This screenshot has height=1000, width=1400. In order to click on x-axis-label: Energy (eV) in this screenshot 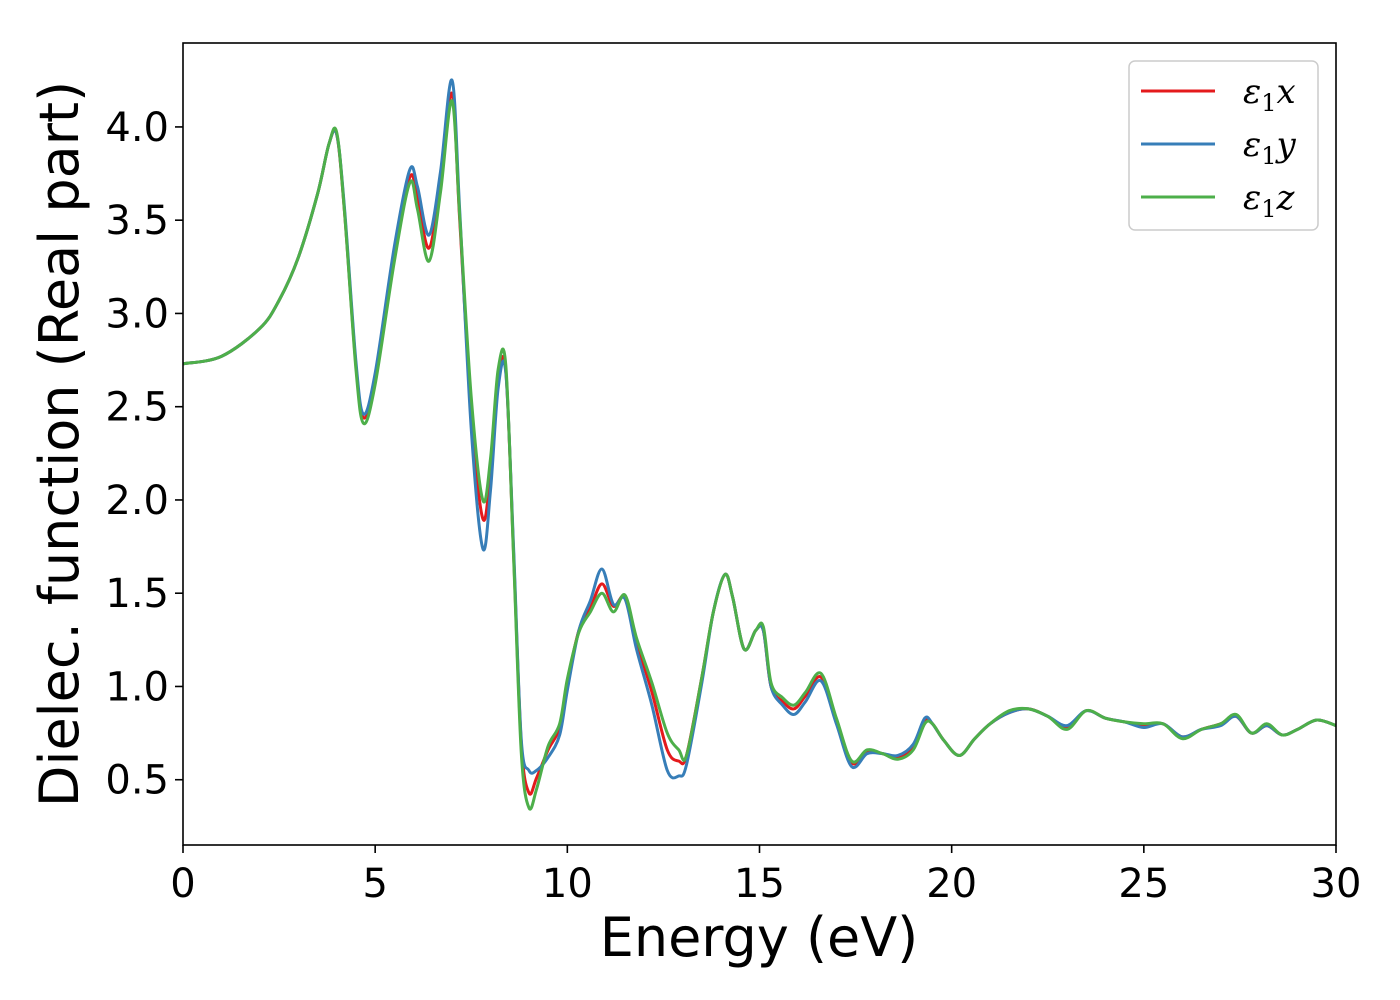, I will do `click(759, 937)`.